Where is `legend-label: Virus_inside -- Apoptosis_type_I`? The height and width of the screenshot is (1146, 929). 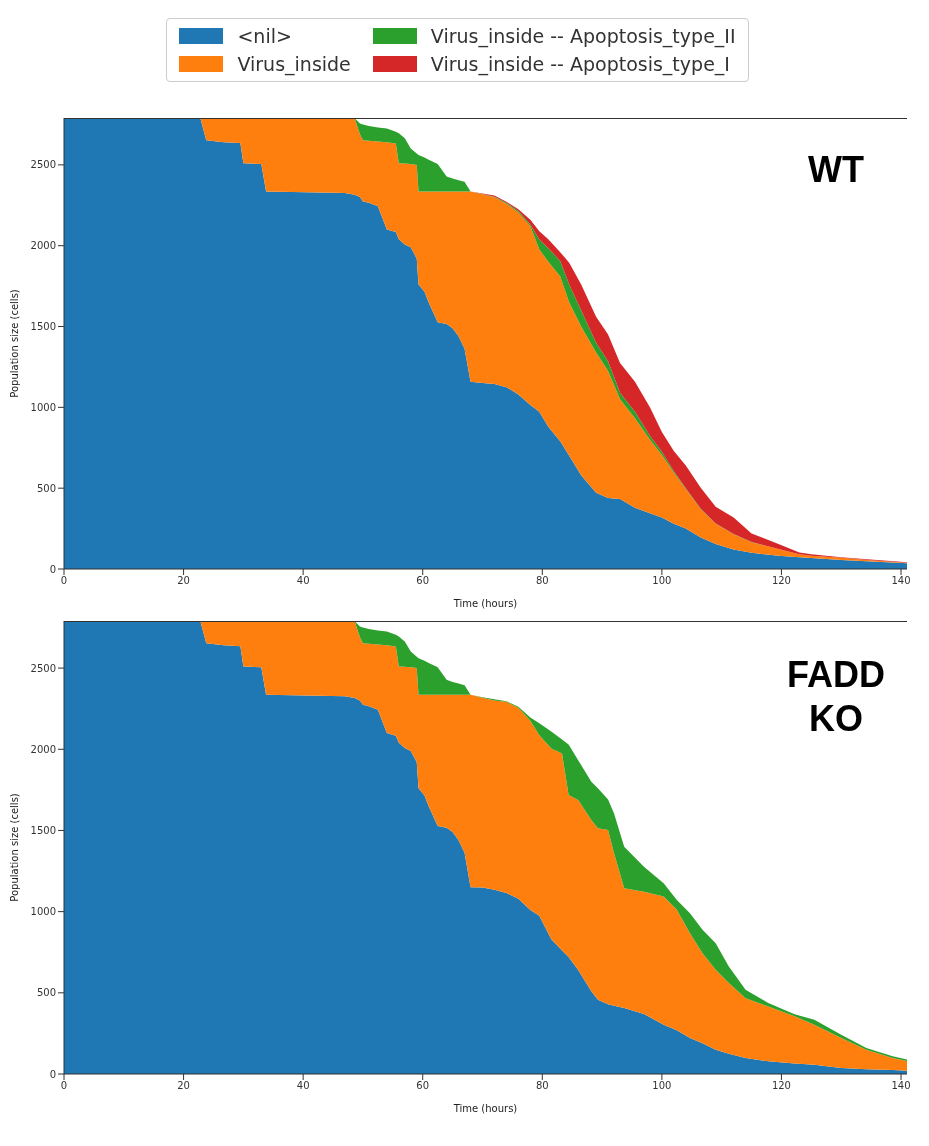 legend-label: Virus_inside -- Apoptosis_type_I is located at coordinates (580, 64).